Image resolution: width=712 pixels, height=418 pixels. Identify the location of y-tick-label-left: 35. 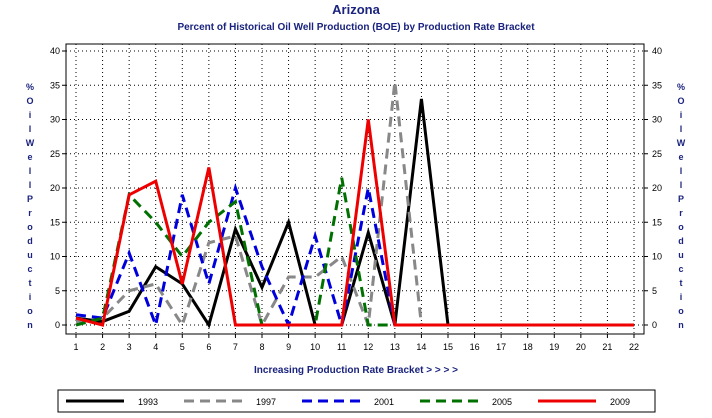
(55, 85).